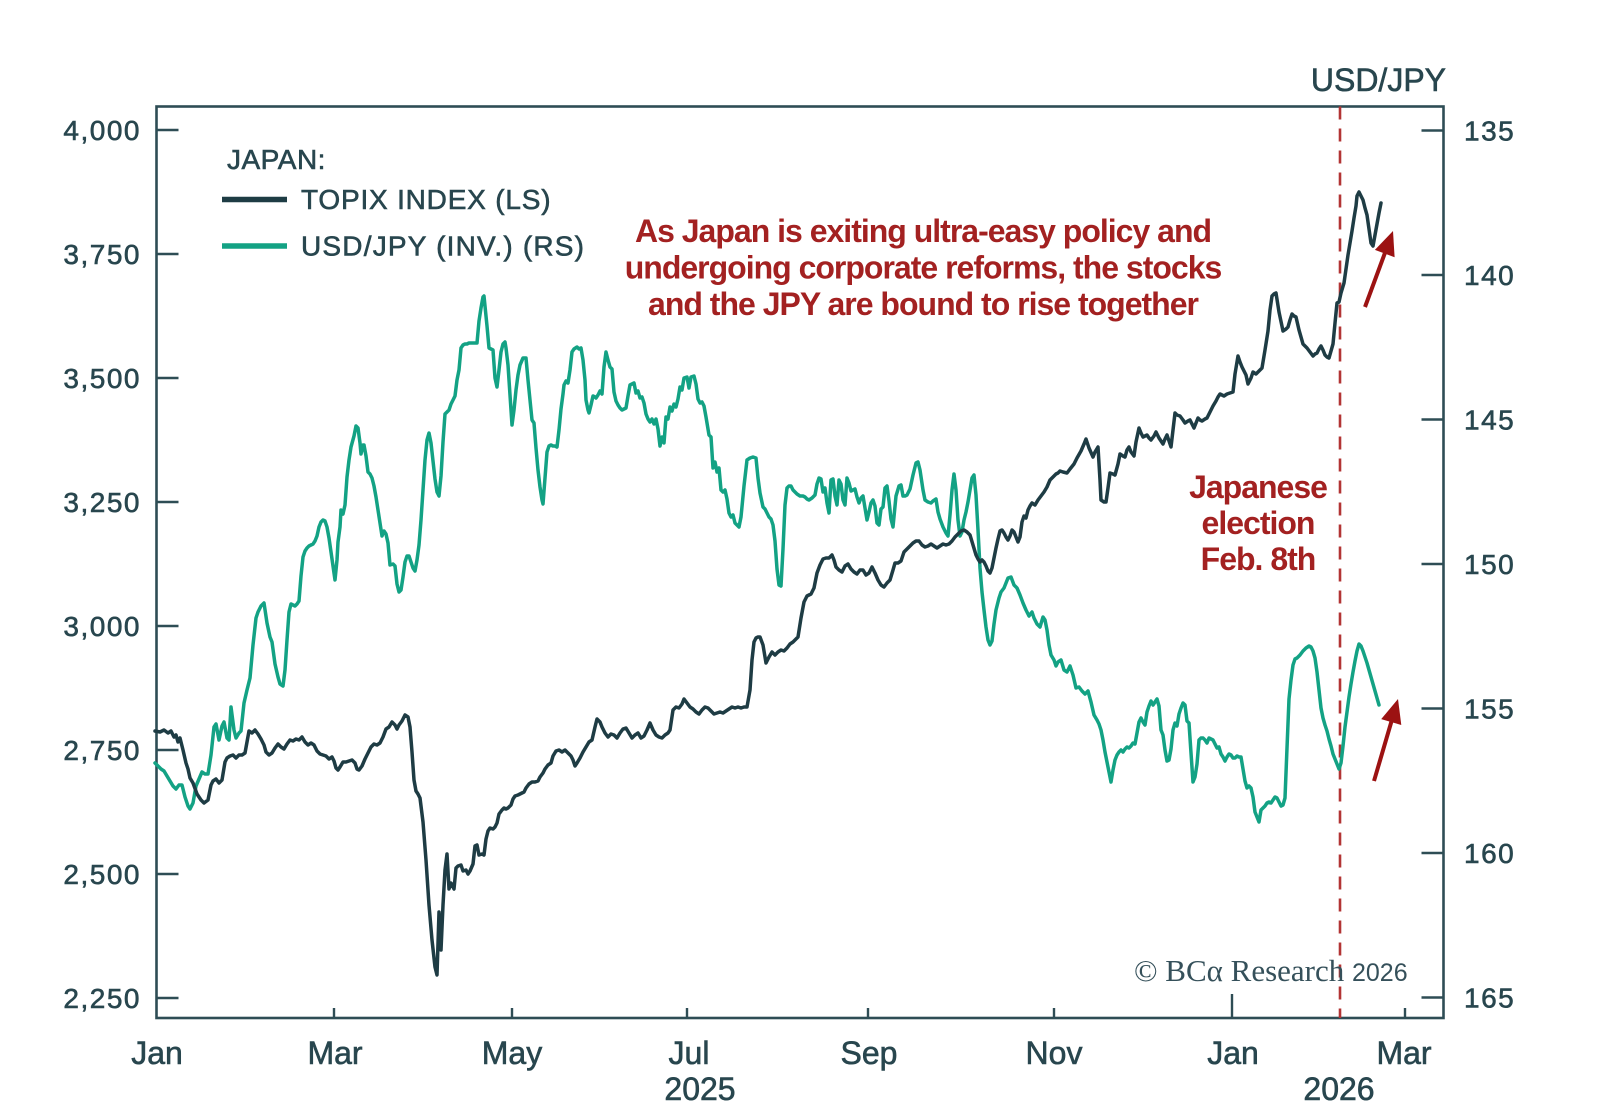 Image resolution: width=1600 pixels, height=1109 pixels. Describe the element at coordinates (1054, 1053) in the screenshot. I see `svg-text: Nov` at that location.